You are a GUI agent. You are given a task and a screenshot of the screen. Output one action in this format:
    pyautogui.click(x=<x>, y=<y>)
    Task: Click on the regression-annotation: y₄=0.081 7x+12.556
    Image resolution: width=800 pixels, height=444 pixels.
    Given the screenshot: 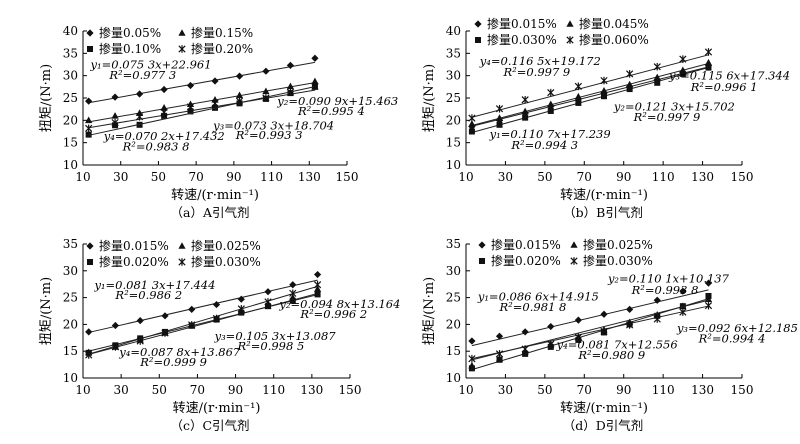 What is the action you would take?
    pyautogui.click(x=617, y=345)
    